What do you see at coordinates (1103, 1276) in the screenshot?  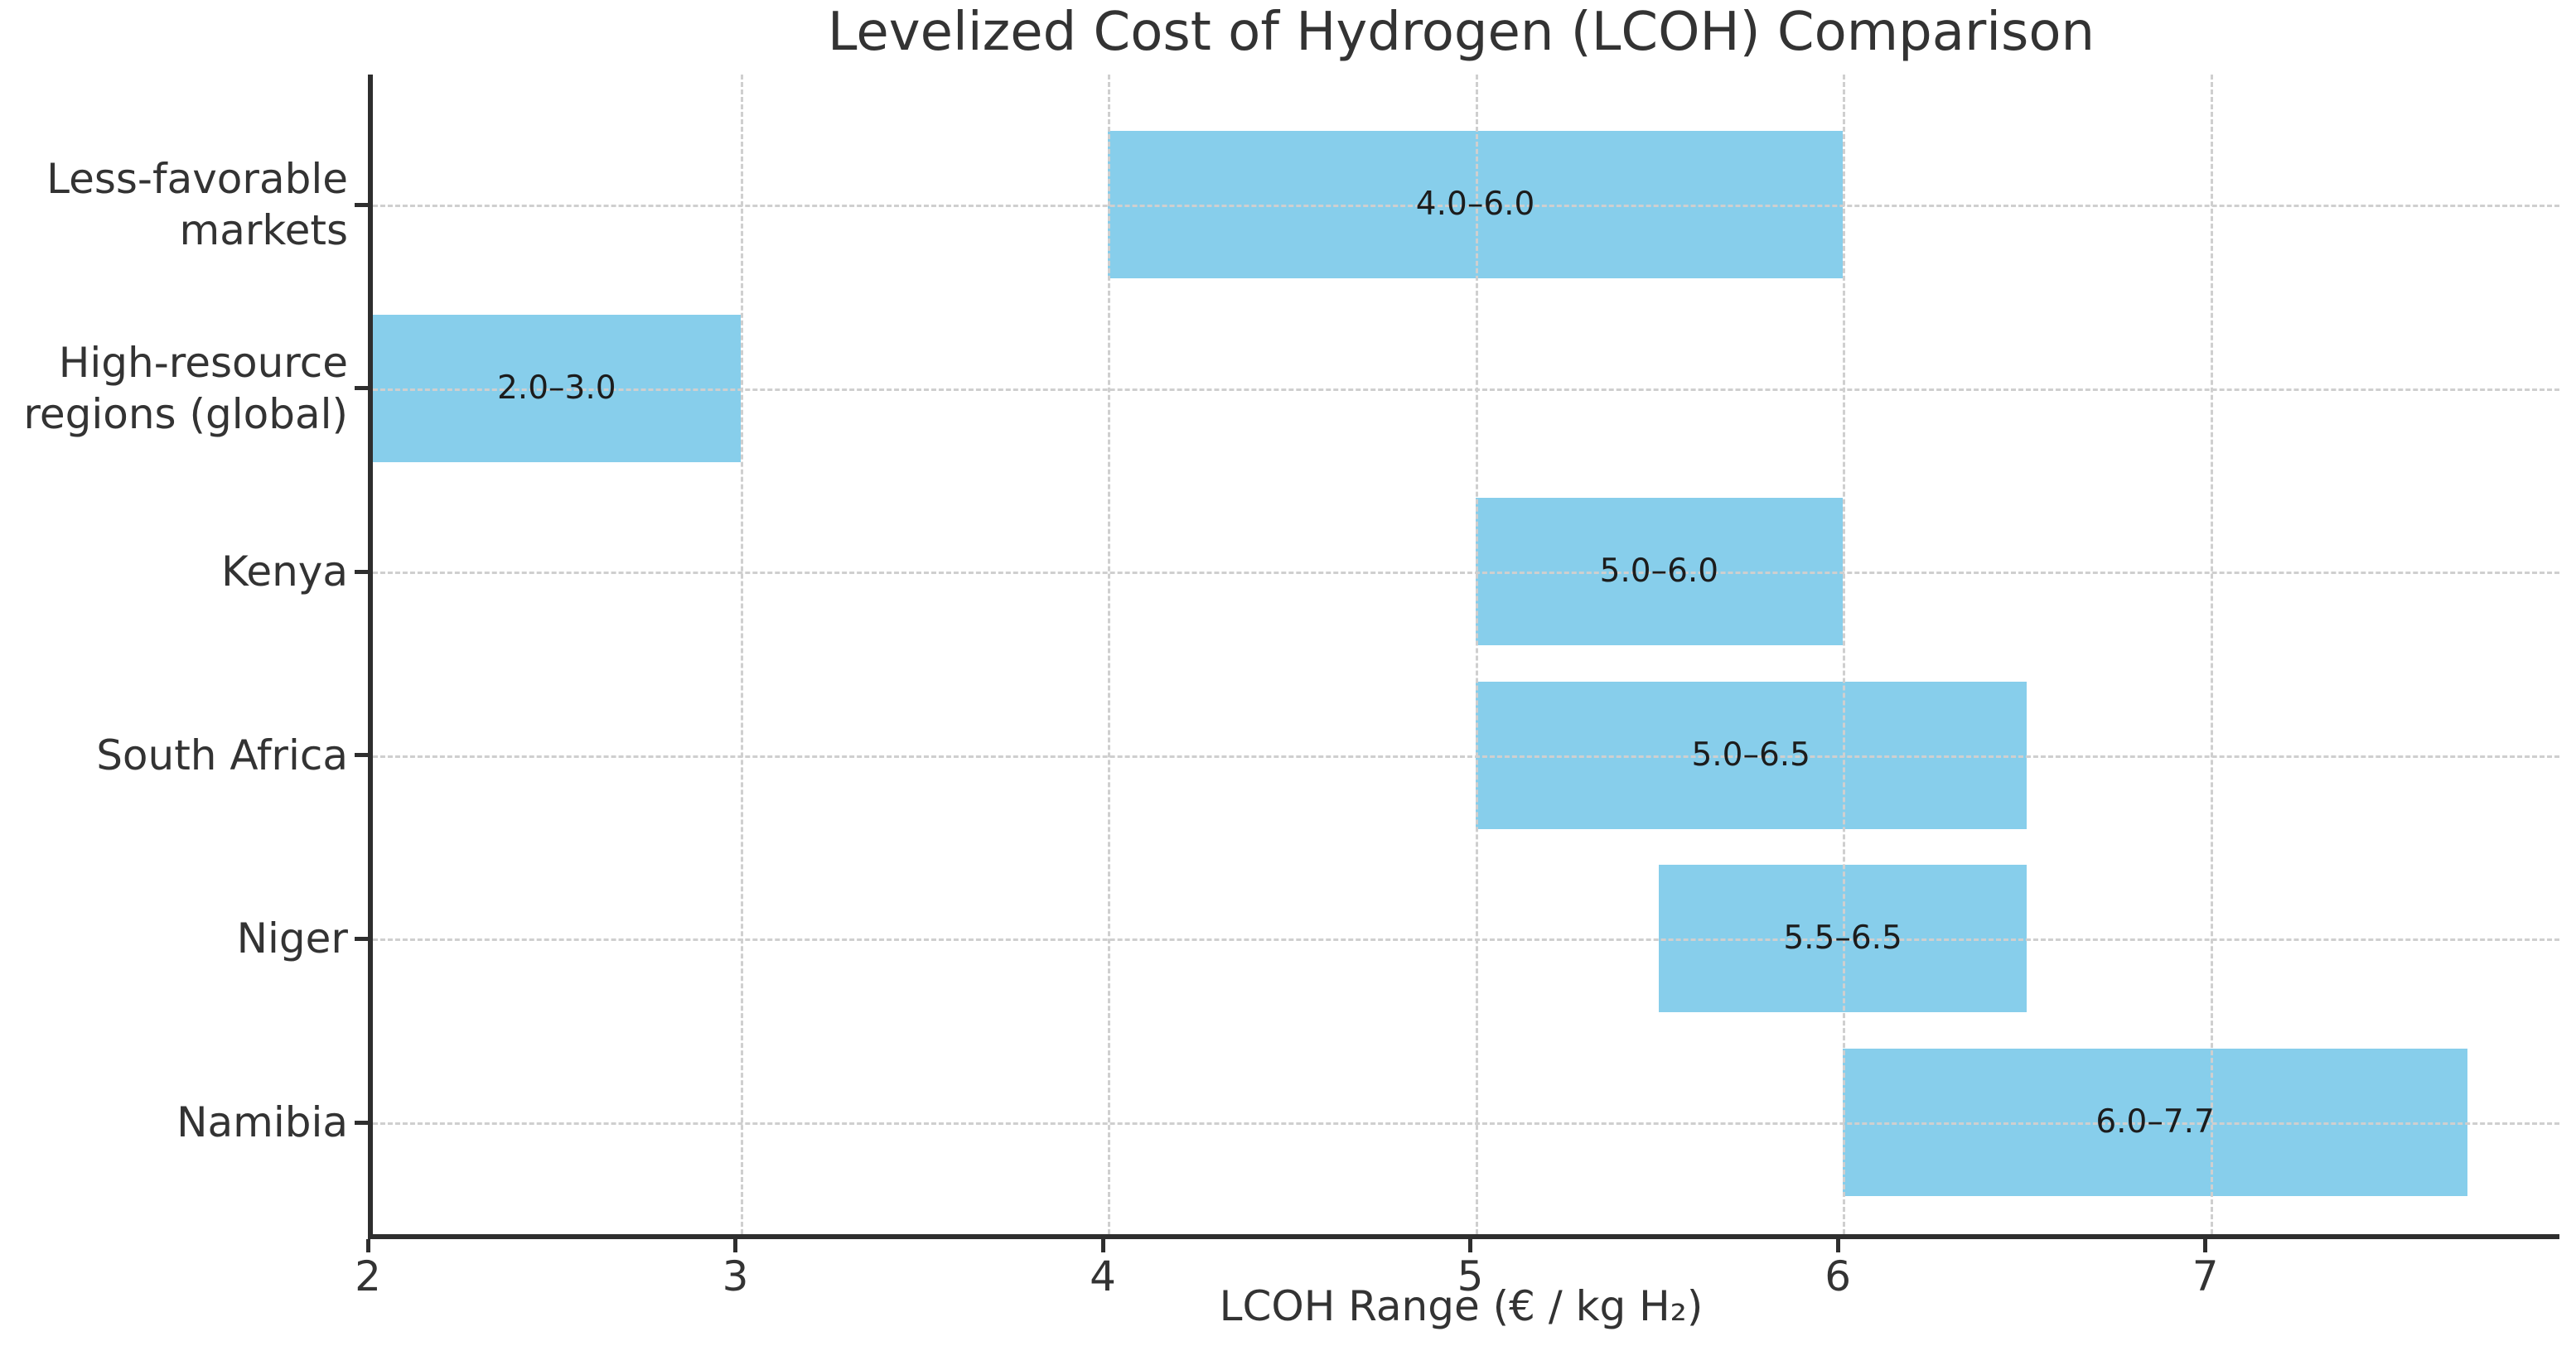 I see `x-tick-label: 4` at bounding box center [1103, 1276].